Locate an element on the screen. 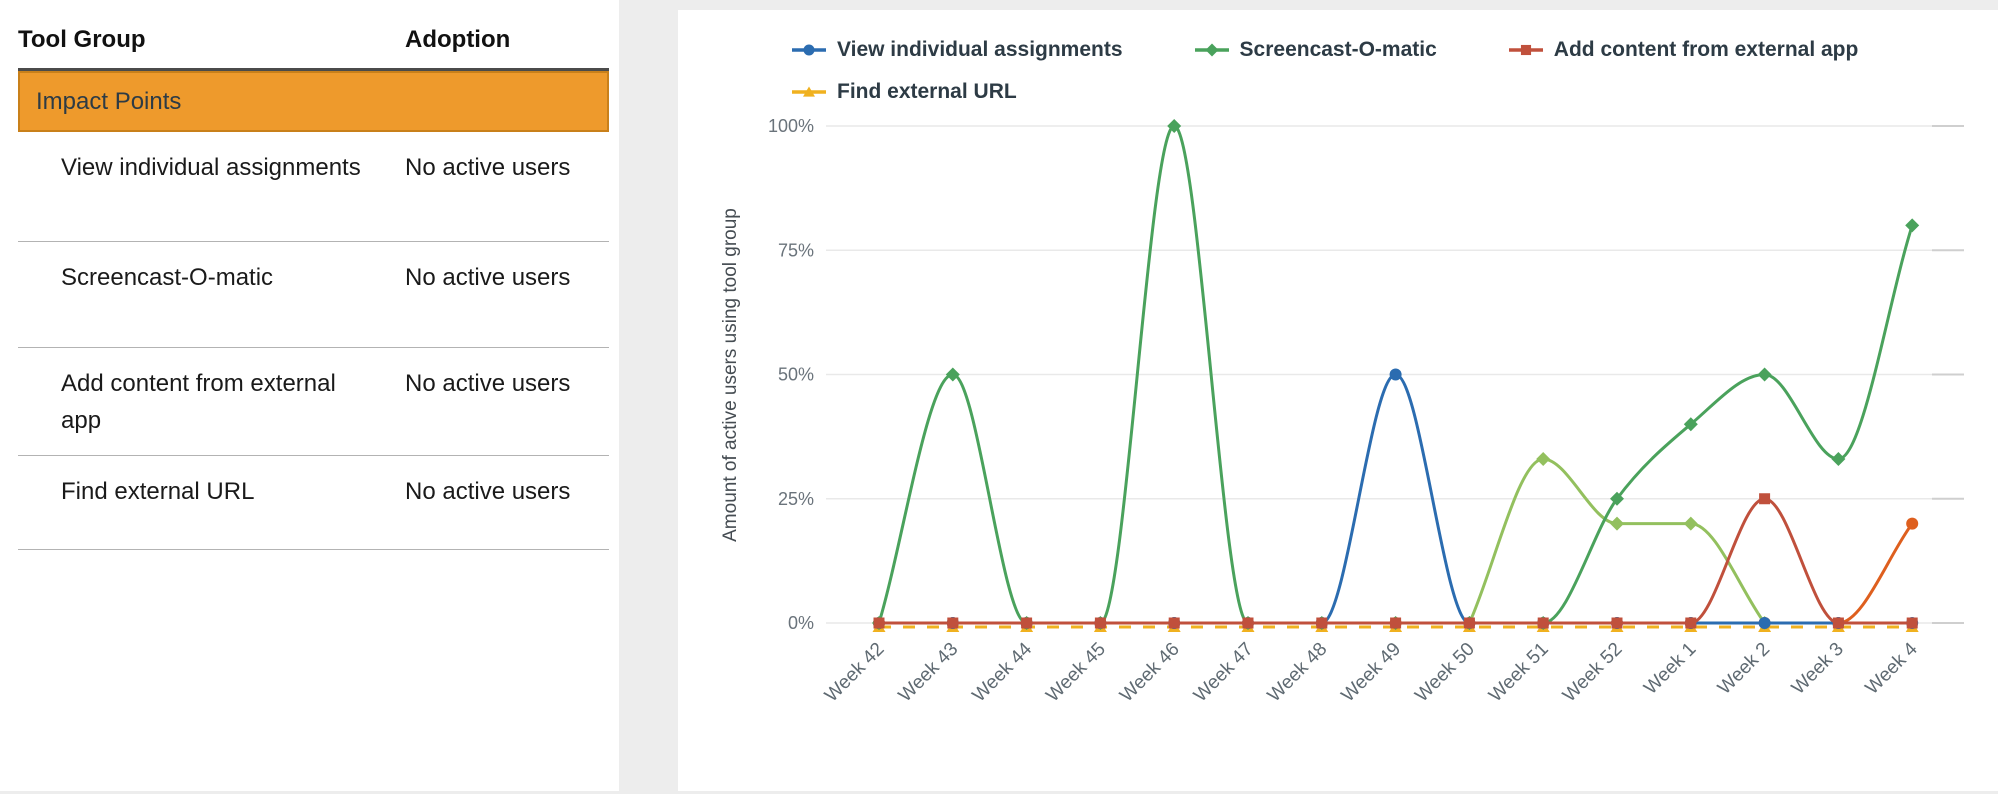  table-header-row: Tool Group Adoption is located at coordinates (313, 35).